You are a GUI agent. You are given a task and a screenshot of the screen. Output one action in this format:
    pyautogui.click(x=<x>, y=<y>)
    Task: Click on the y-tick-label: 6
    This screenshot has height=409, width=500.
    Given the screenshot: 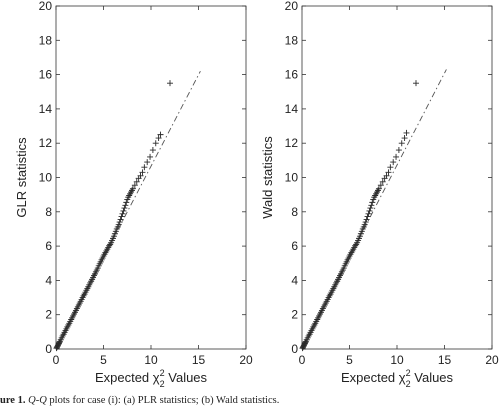 What is the action you would take?
    pyautogui.click(x=294, y=246)
    